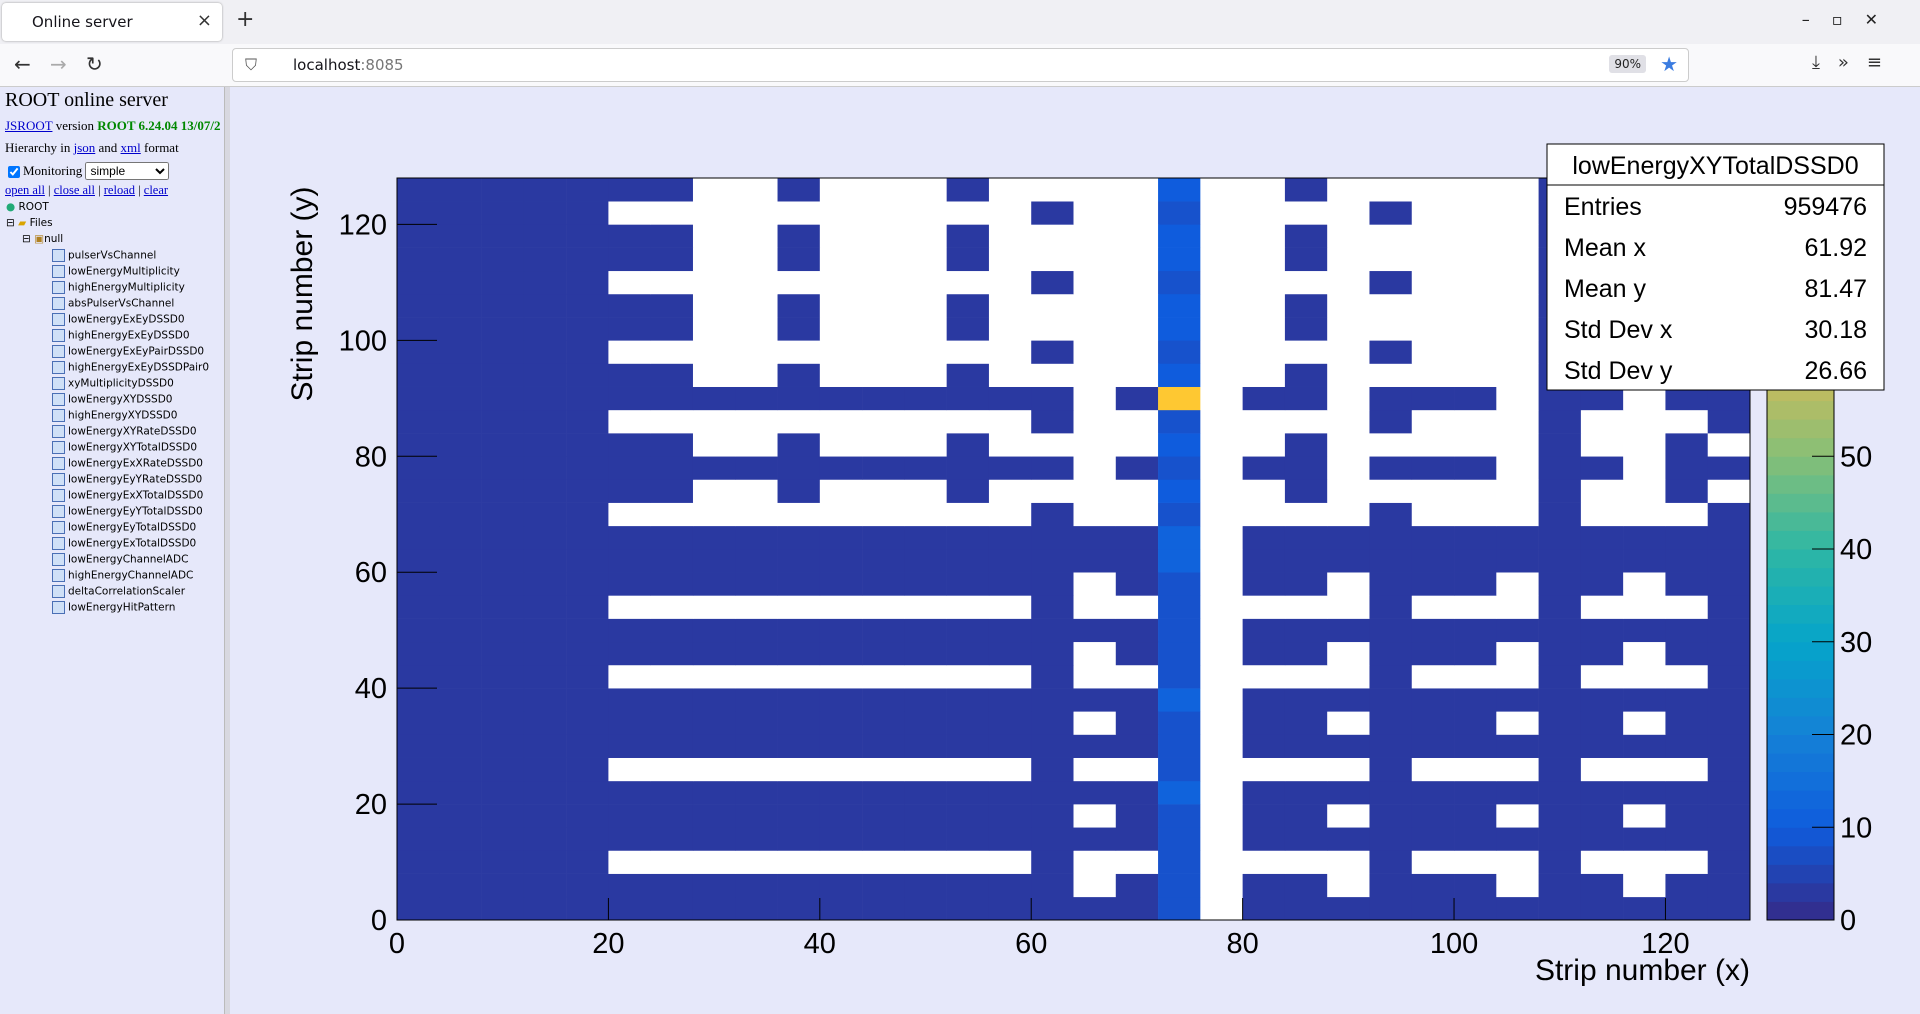 The image size is (1920, 1014). Describe the element at coordinates (122, 575) in the screenshot. I see `tree-item: highEnergyChannelADC` at that location.